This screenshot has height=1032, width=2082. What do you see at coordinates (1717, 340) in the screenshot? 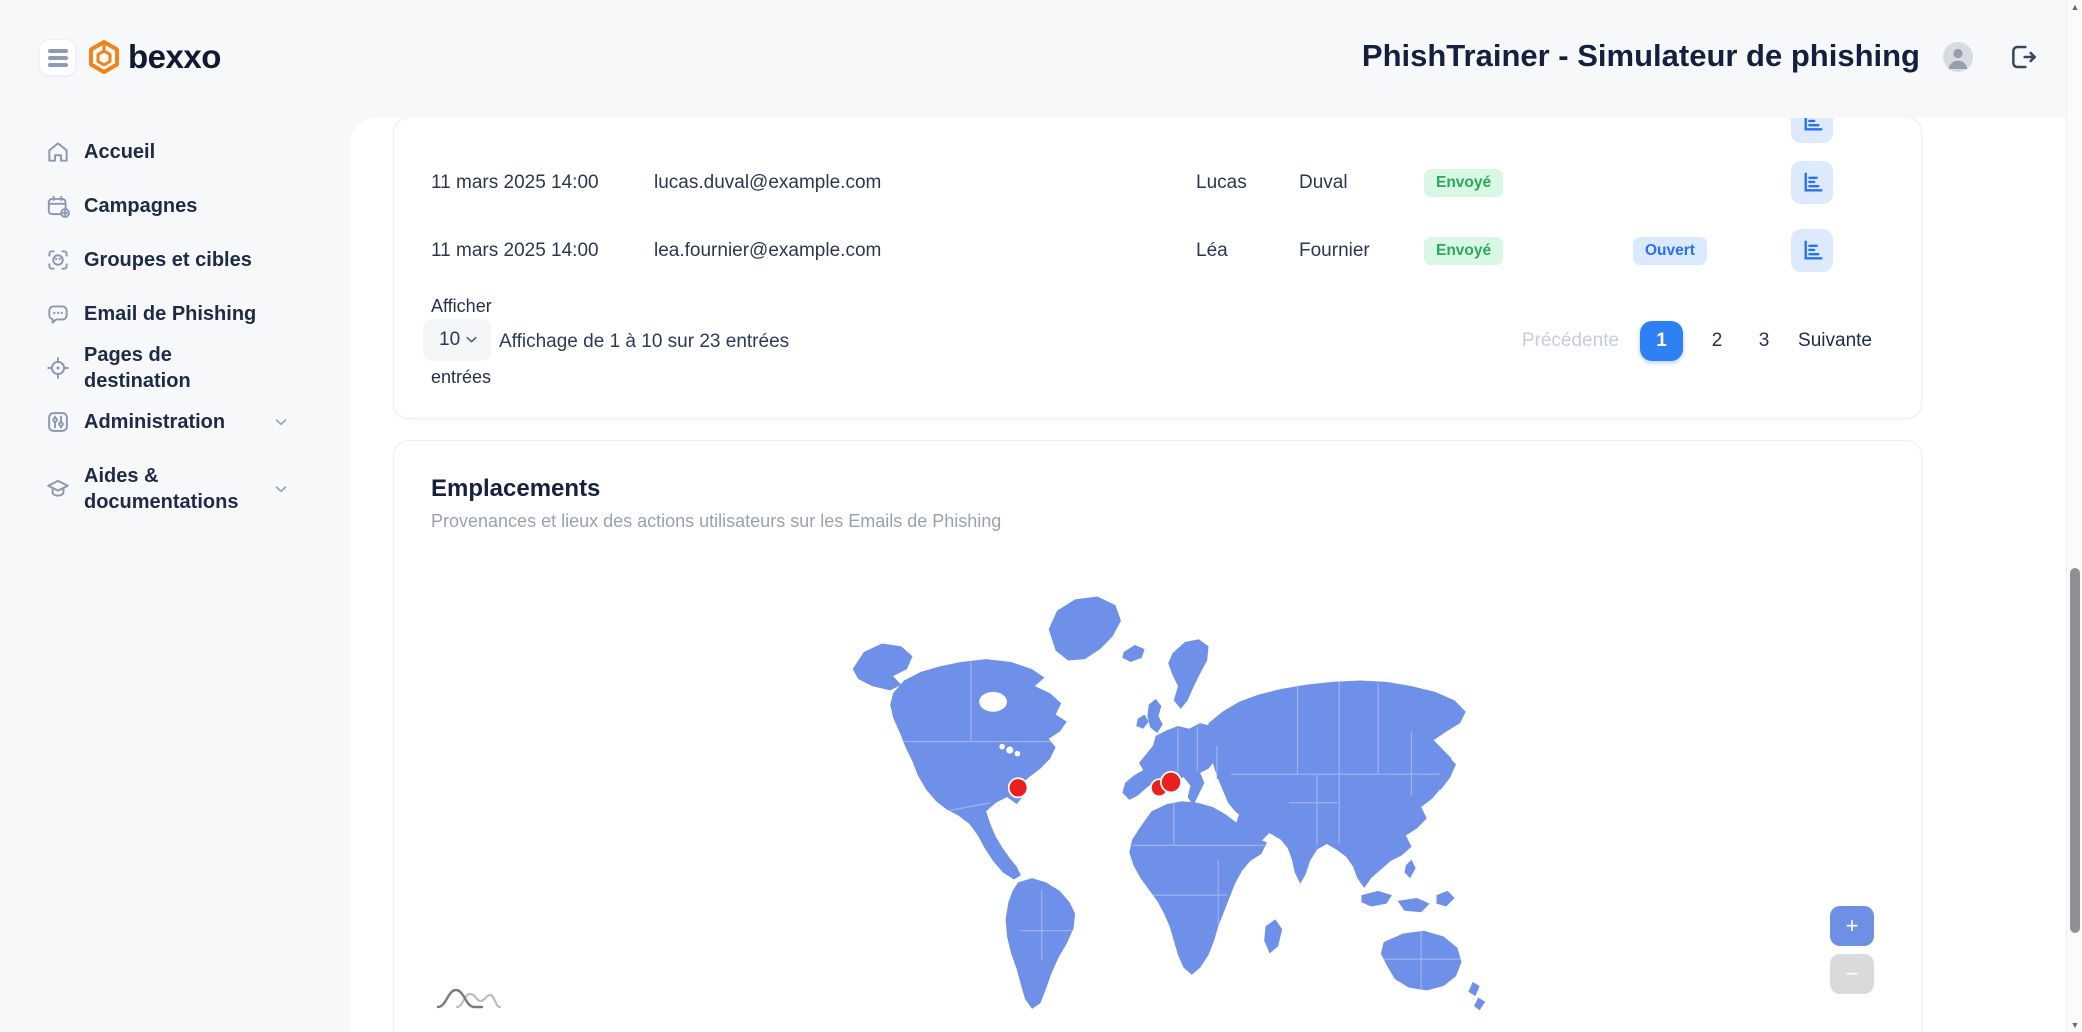
I see `pagination-page-2: 2` at bounding box center [1717, 340].